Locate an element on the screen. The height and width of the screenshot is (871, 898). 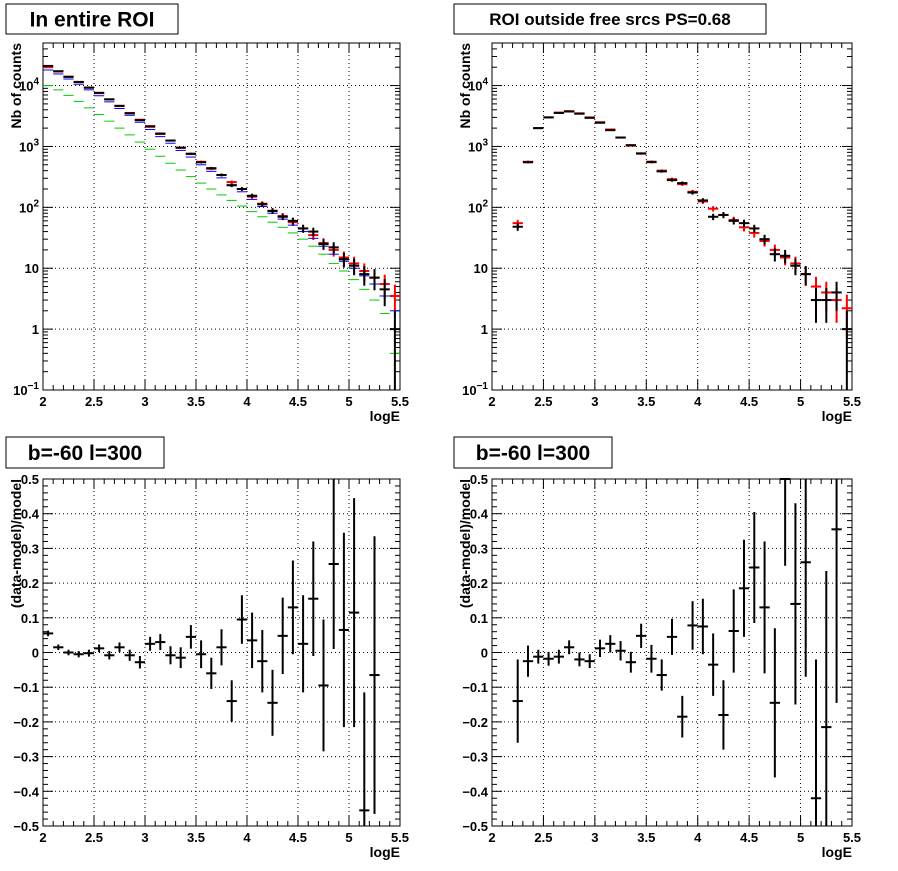
chart-title: In entire ROI is located at coordinates (92, 20).